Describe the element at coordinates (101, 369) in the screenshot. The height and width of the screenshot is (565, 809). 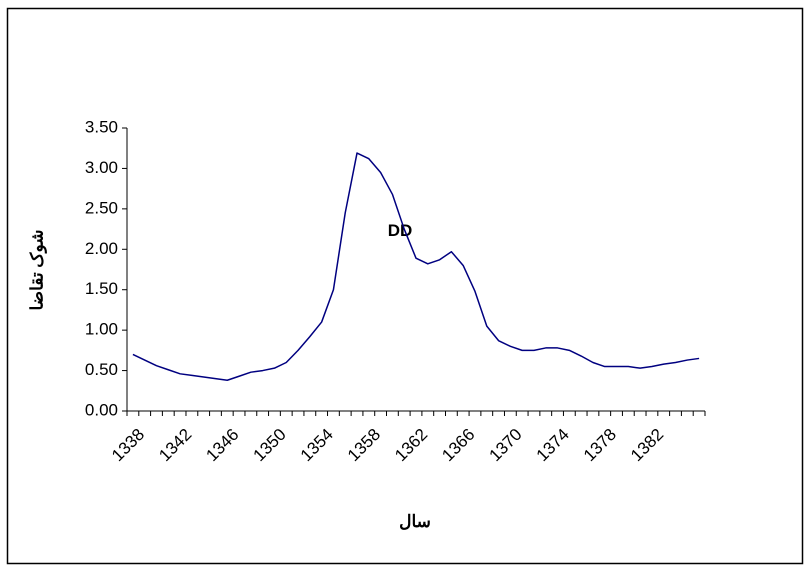
I see `y-tick-label: 0.50` at that location.